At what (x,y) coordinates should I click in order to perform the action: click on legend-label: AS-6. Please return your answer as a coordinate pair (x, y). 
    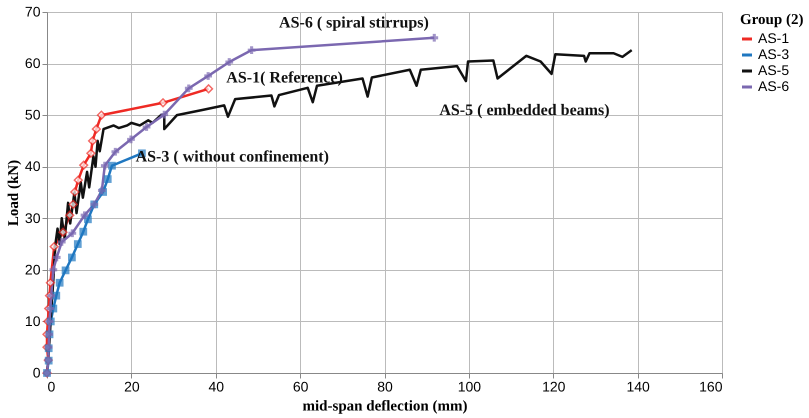
    Looking at the image, I should click on (774, 86).